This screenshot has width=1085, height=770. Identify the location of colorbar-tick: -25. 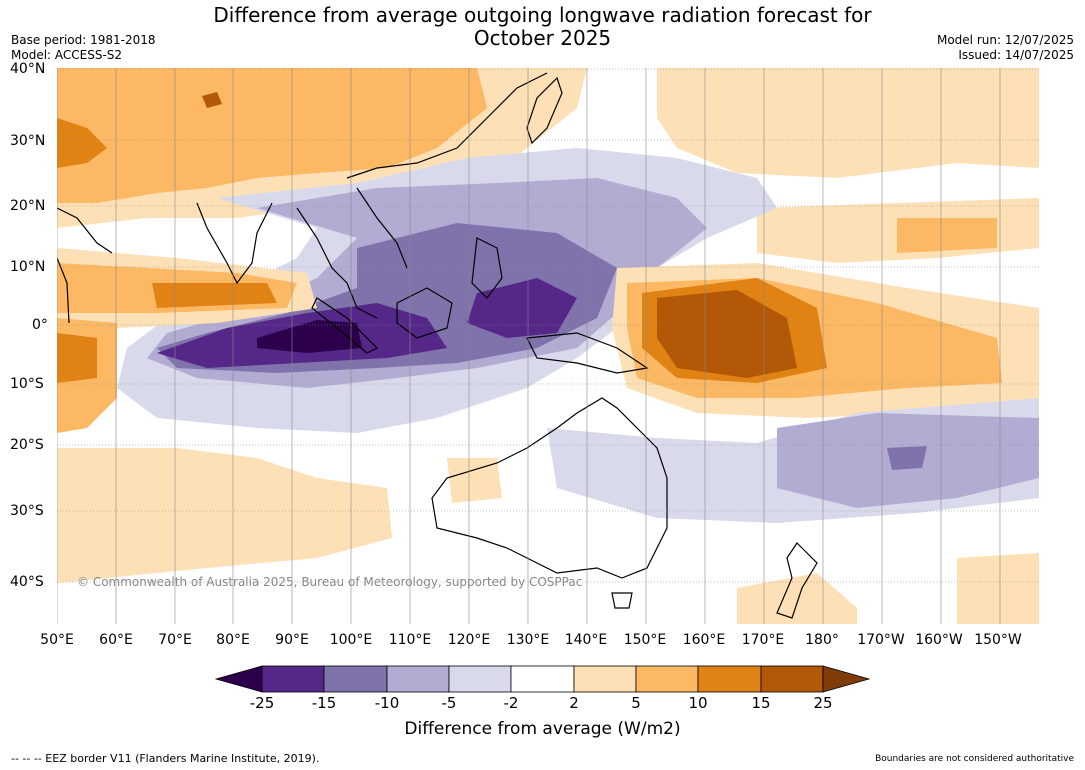
(262, 703).